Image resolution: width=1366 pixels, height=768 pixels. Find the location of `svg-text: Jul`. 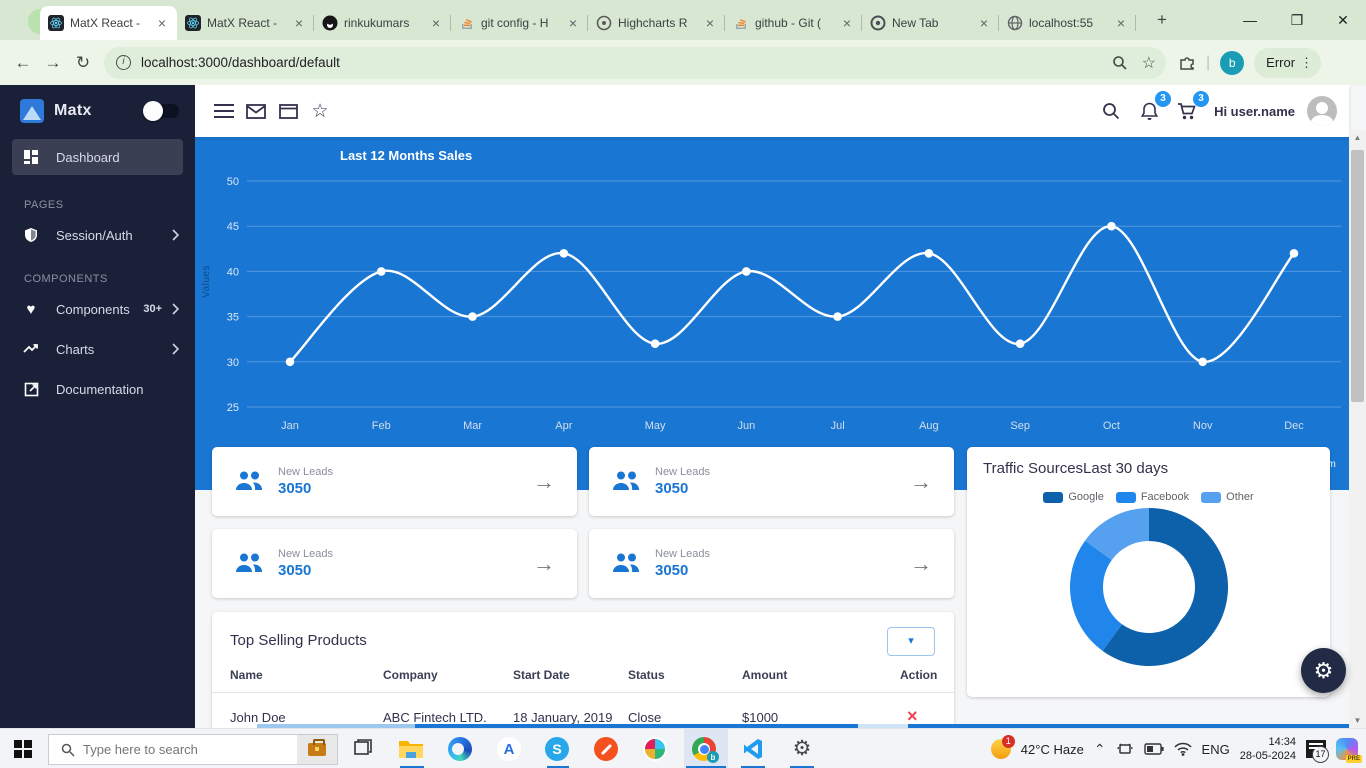

svg-text: Jul is located at coordinates (838, 426).